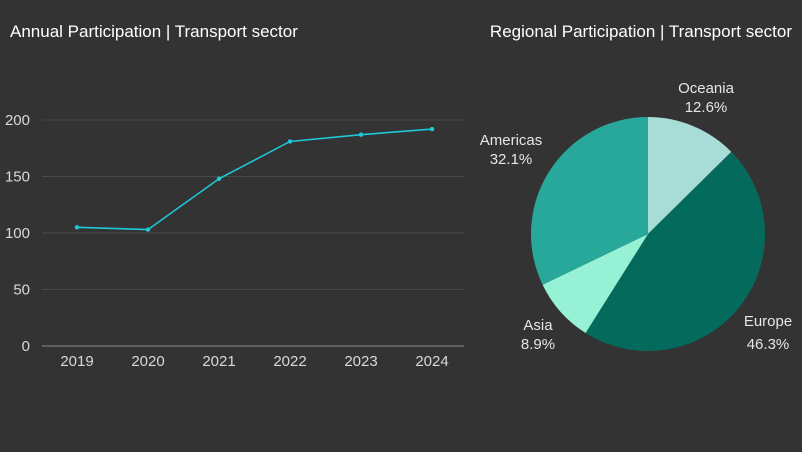 This screenshot has width=802, height=452. What do you see at coordinates (538, 325) in the screenshot?
I see `slice-label-asia: Asia` at bounding box center [538, 325].